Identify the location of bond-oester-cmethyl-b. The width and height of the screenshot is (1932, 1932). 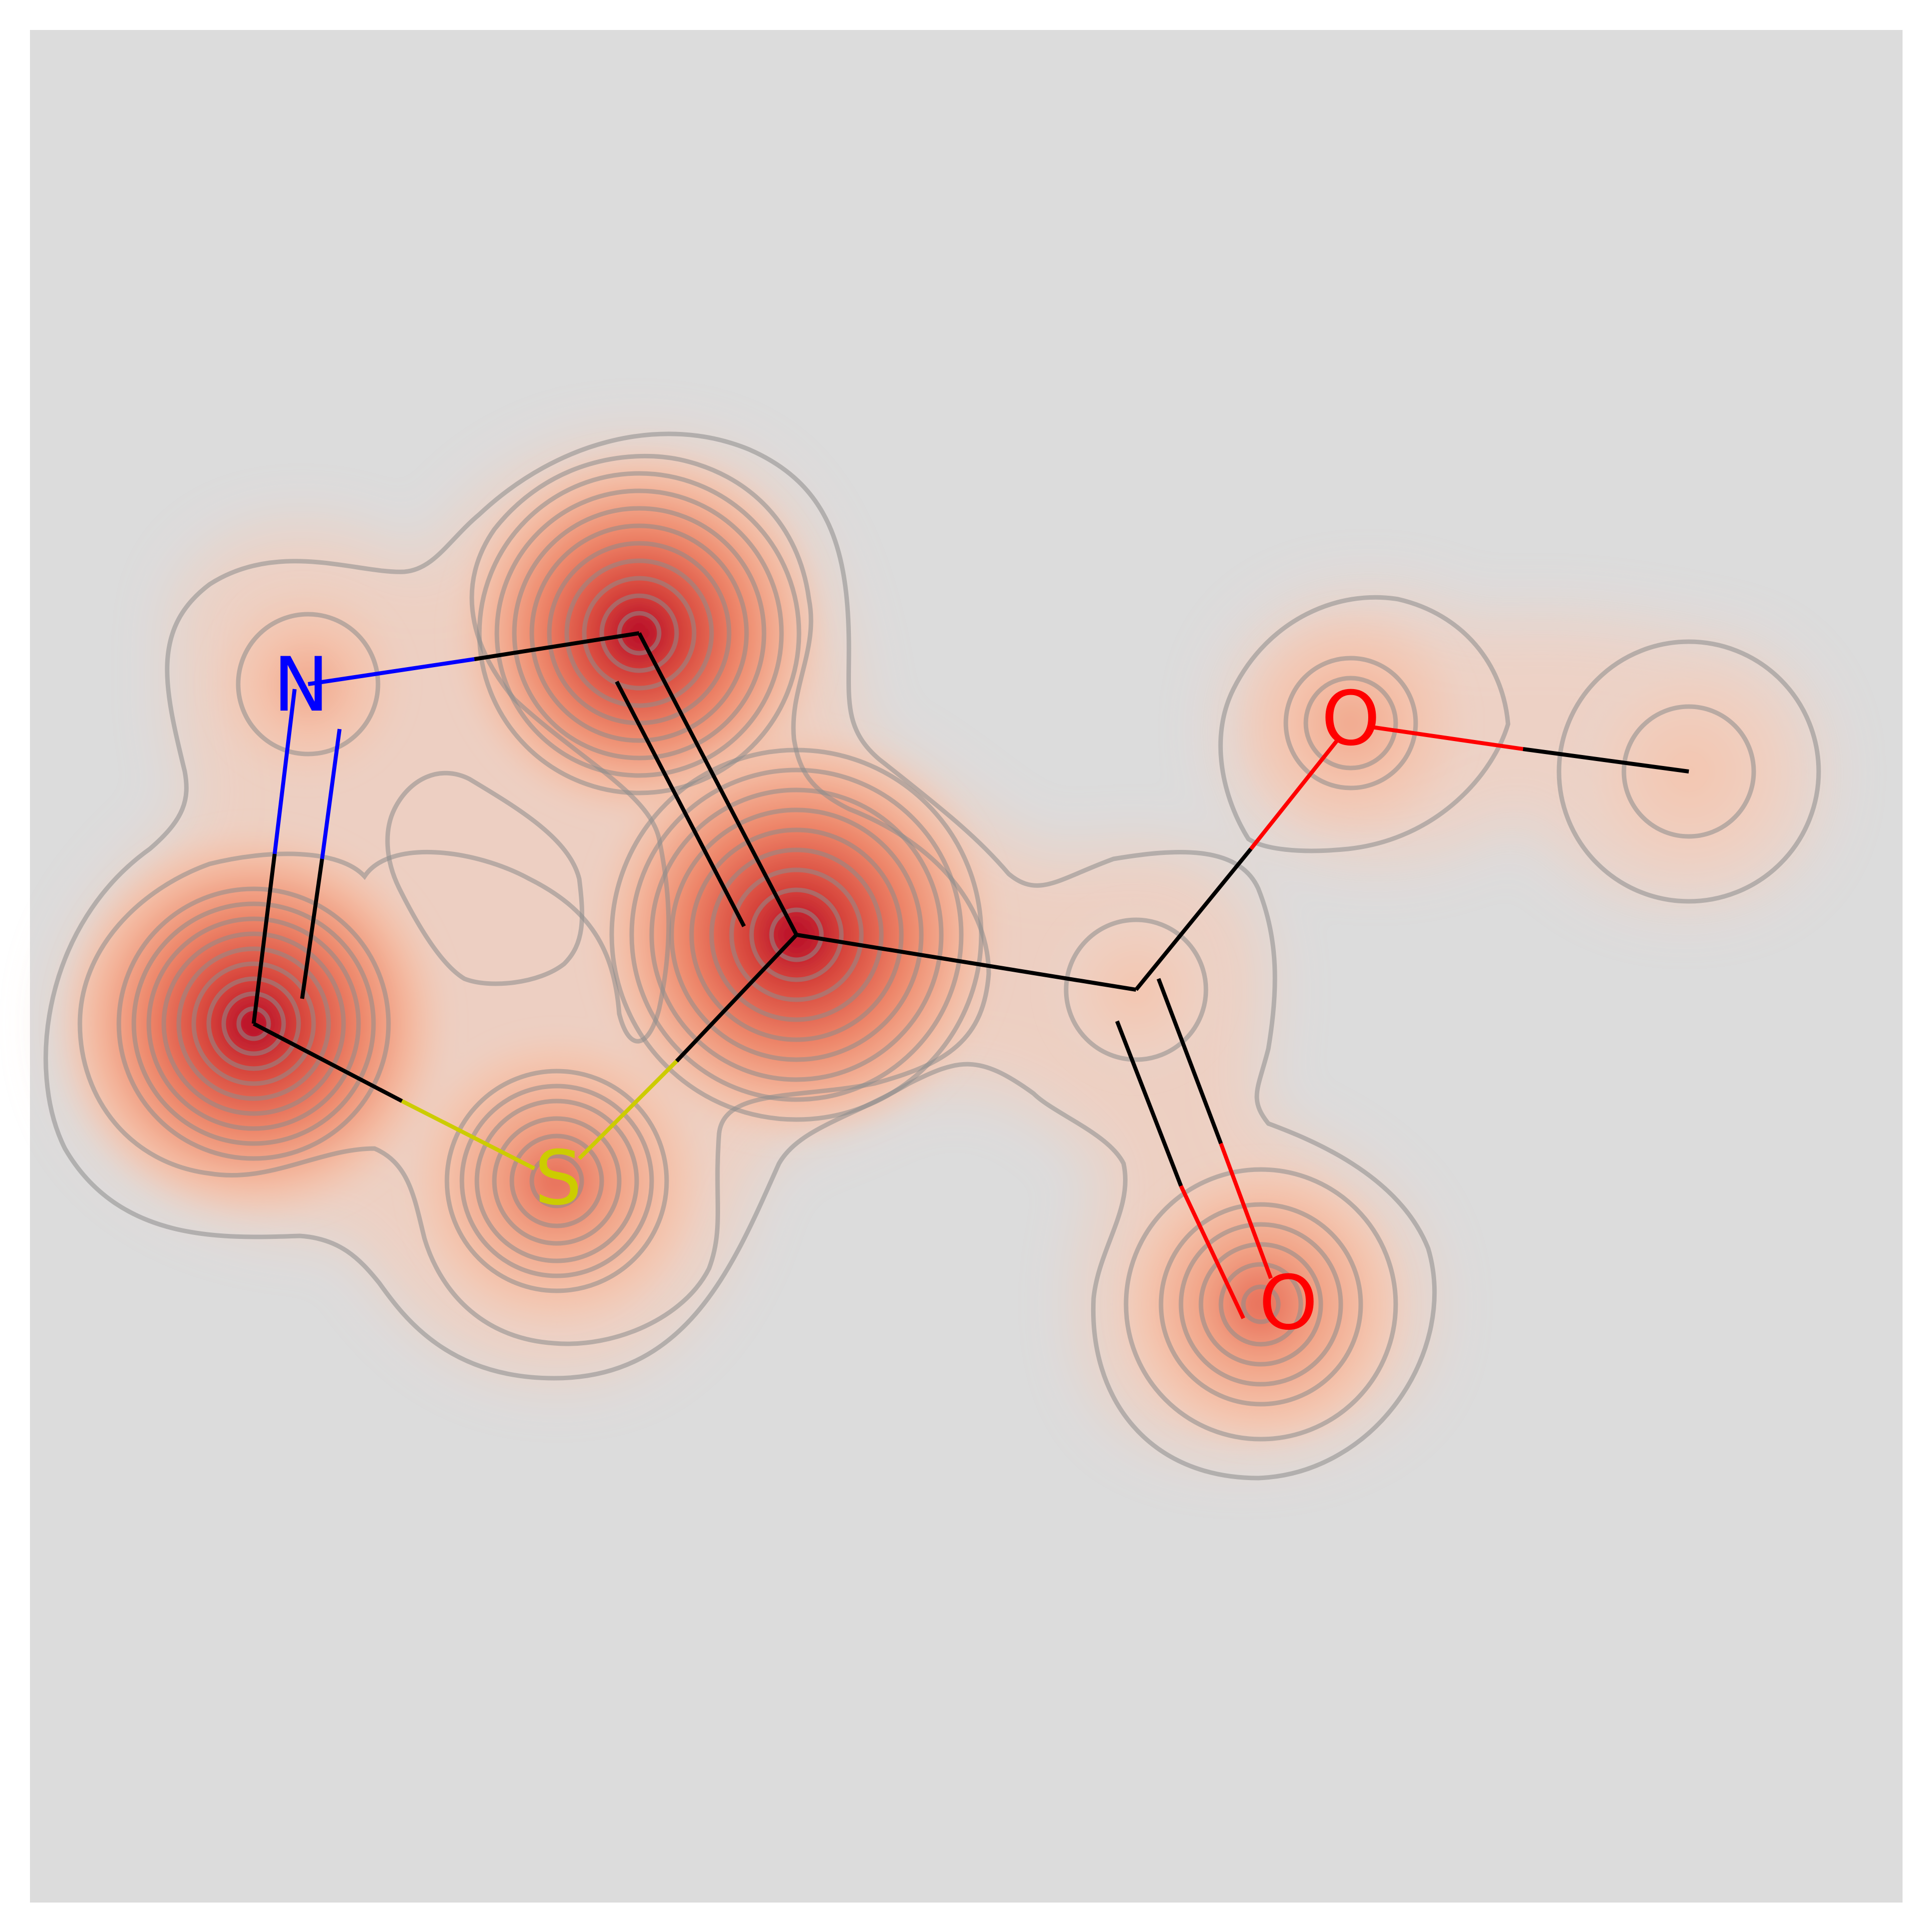
(1606, 760).